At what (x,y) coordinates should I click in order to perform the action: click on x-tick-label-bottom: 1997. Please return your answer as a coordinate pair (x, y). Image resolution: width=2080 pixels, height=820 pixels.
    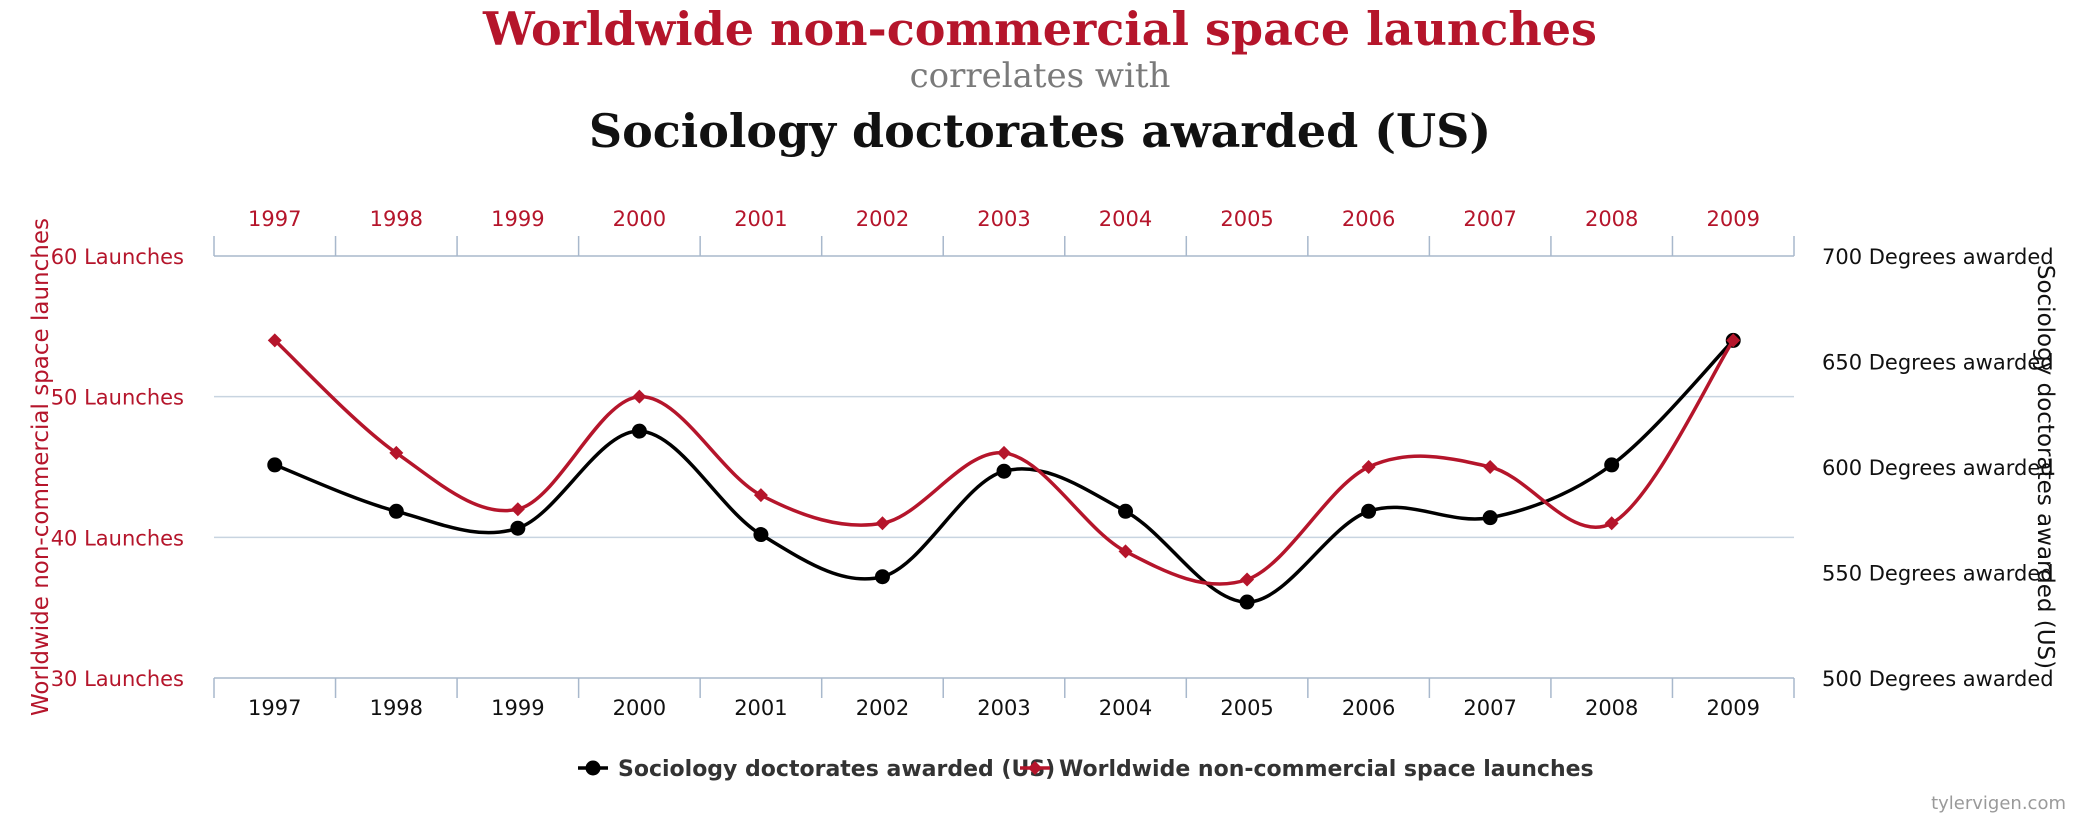
    Looking at the image, I should click on (274, 708).